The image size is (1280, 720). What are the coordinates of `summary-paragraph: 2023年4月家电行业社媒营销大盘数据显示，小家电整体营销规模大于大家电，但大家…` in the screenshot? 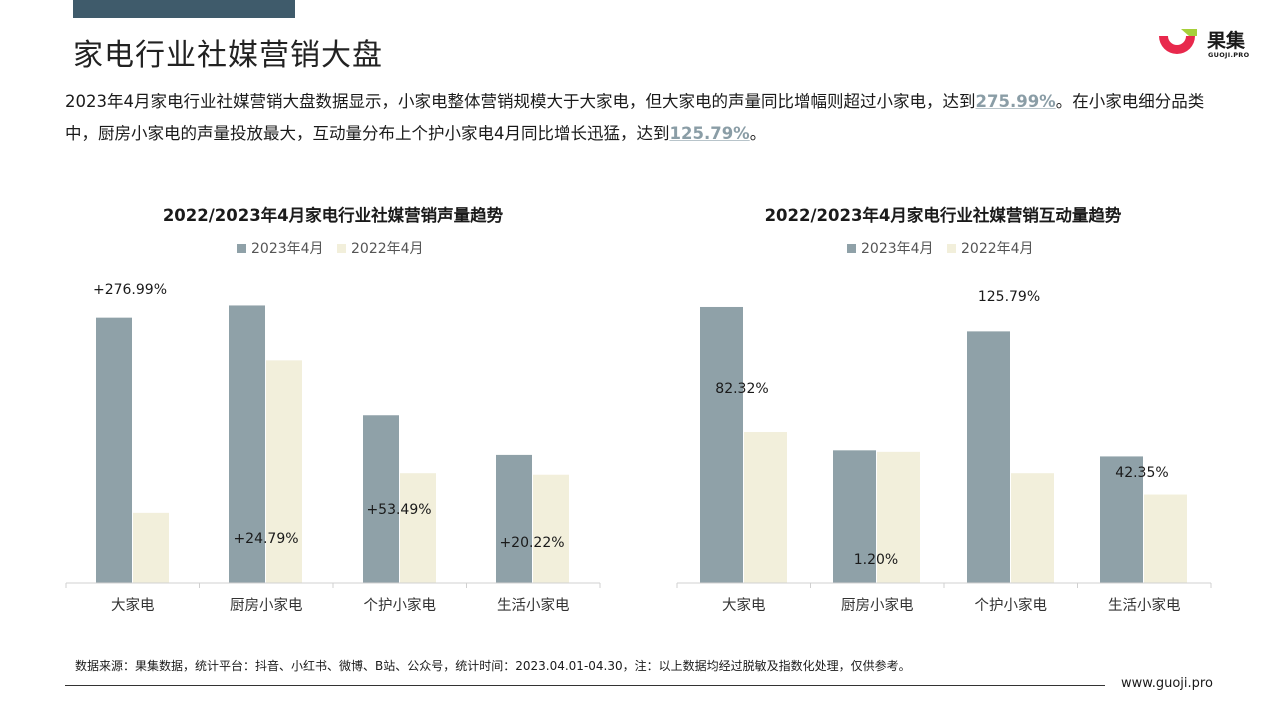 It's located at (640, 118).